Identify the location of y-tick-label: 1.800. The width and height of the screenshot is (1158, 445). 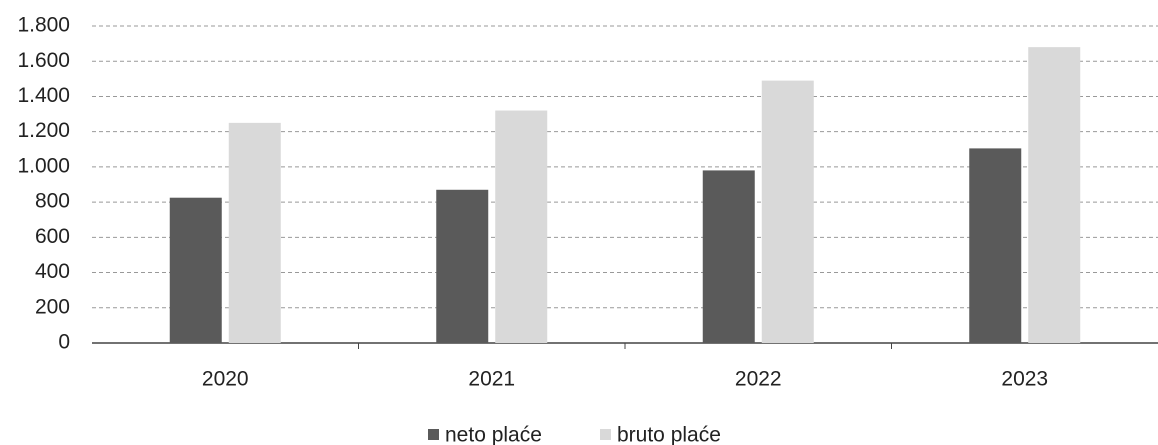
(43, 25).